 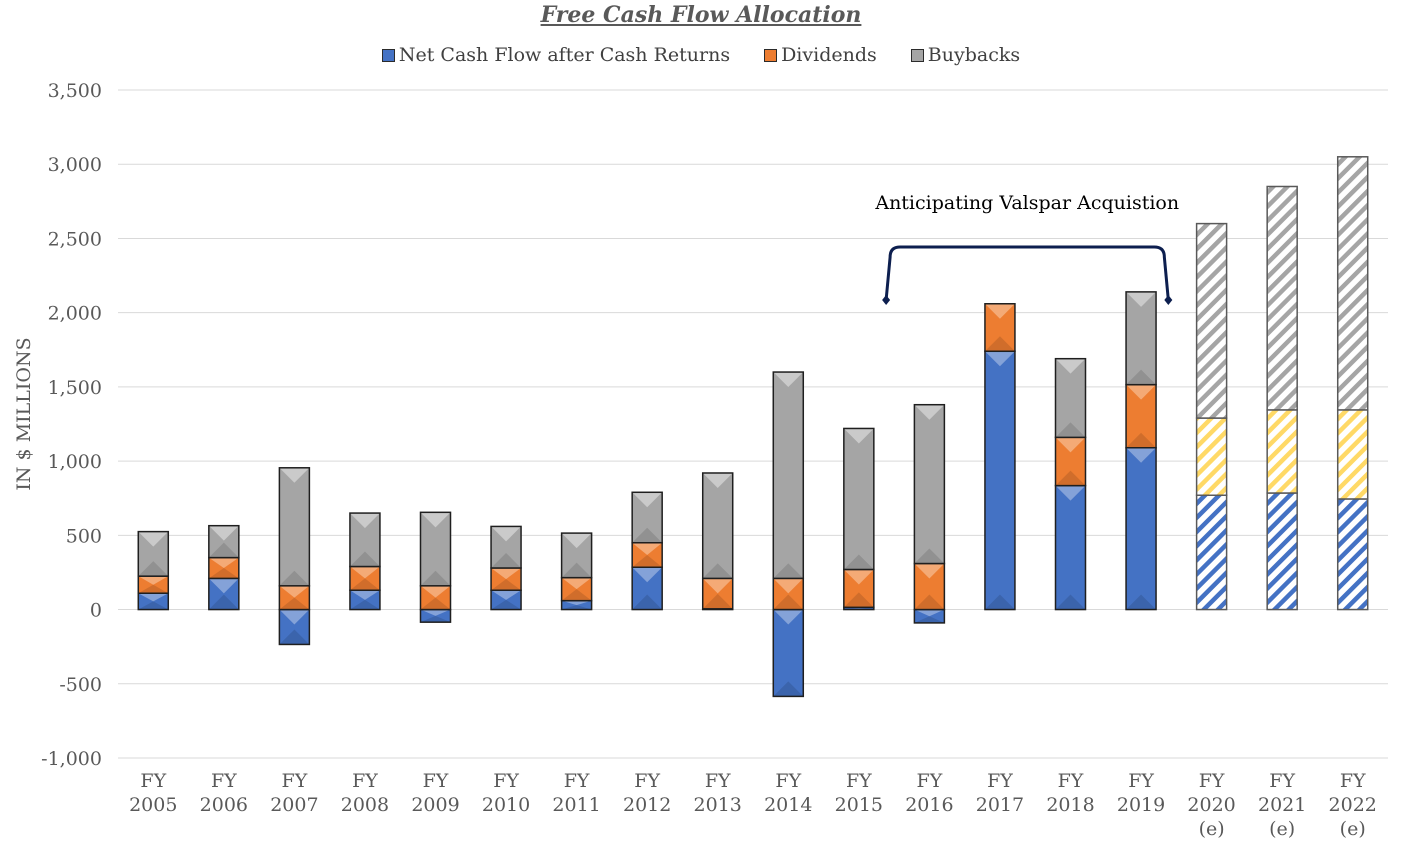 I want to click on legend-item-dividends: Dividends, so click(x=820, y=55).